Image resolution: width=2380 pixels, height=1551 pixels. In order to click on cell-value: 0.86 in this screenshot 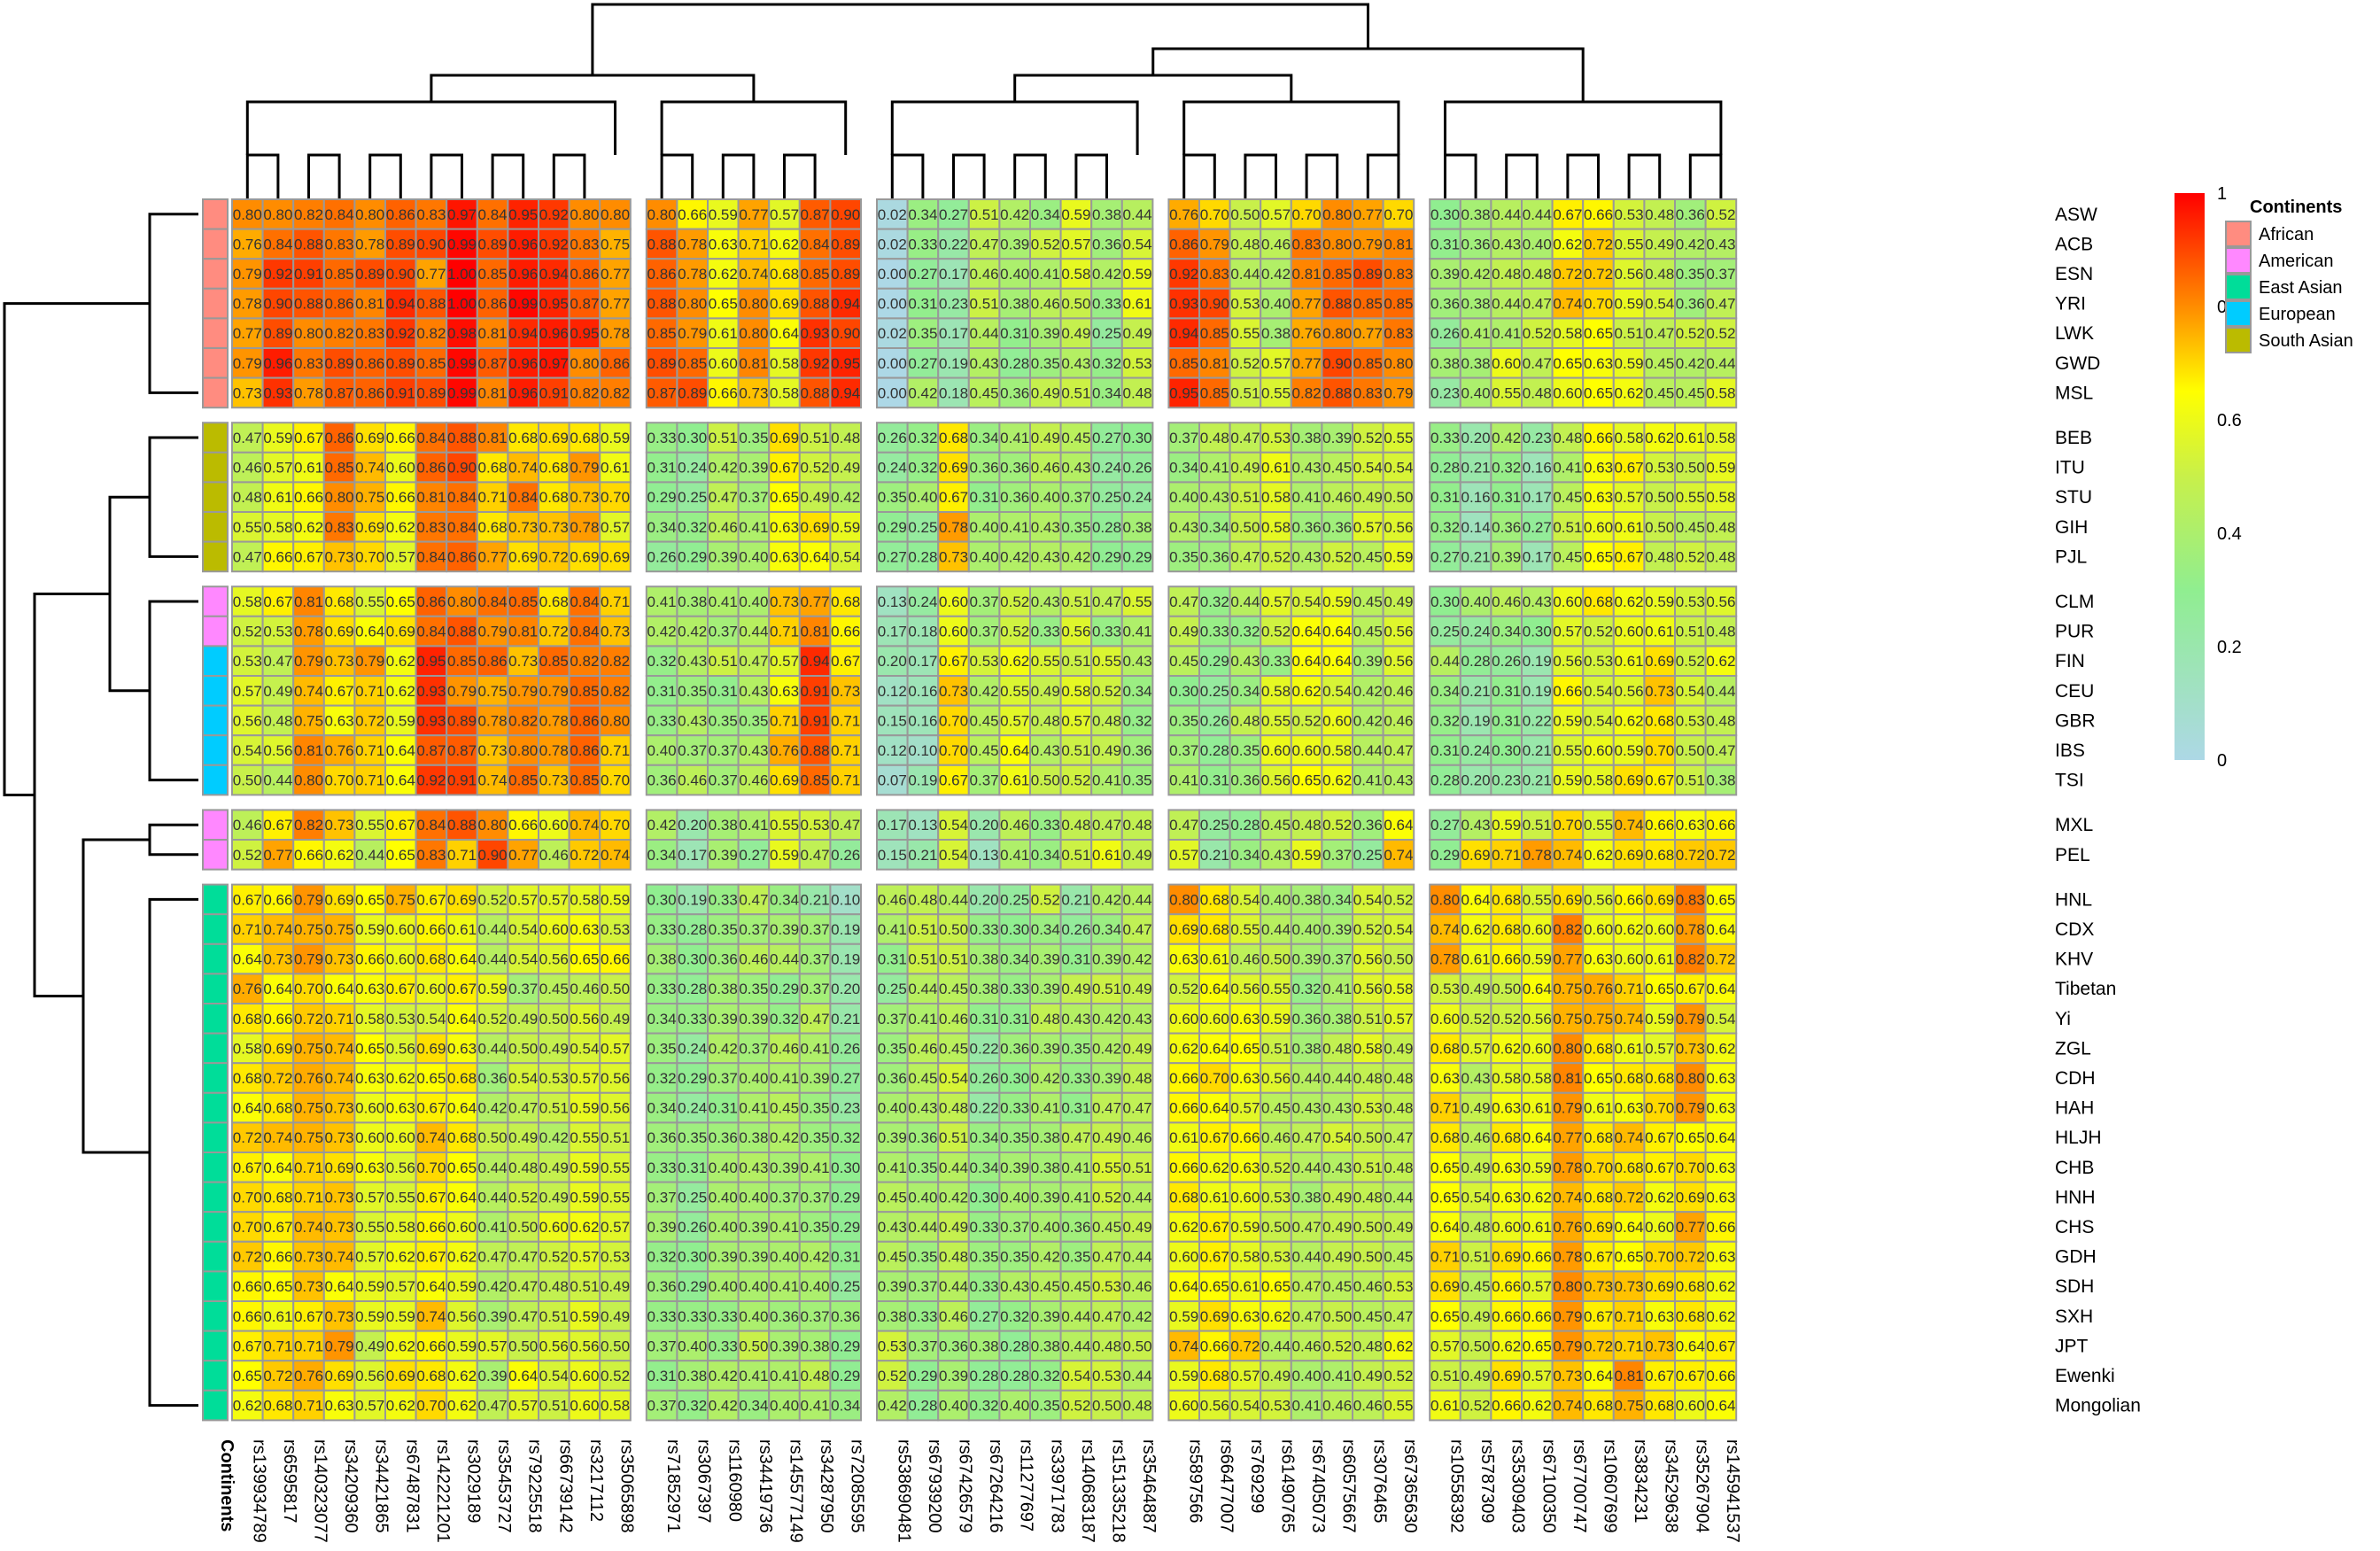, I will do `click(584, 750)`.